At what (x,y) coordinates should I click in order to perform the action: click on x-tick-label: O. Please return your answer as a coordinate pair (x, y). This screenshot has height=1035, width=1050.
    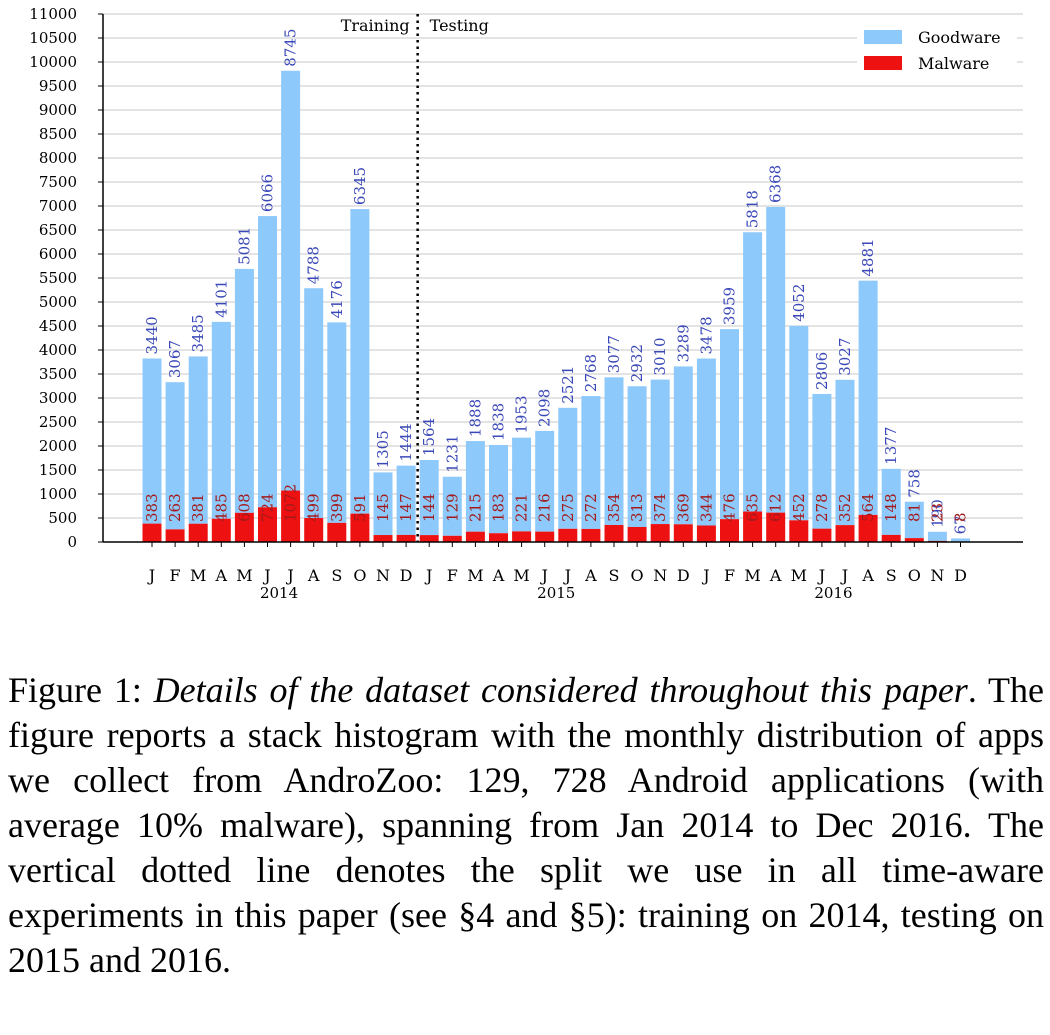
    Looking at the image, I should click on (914, 575).